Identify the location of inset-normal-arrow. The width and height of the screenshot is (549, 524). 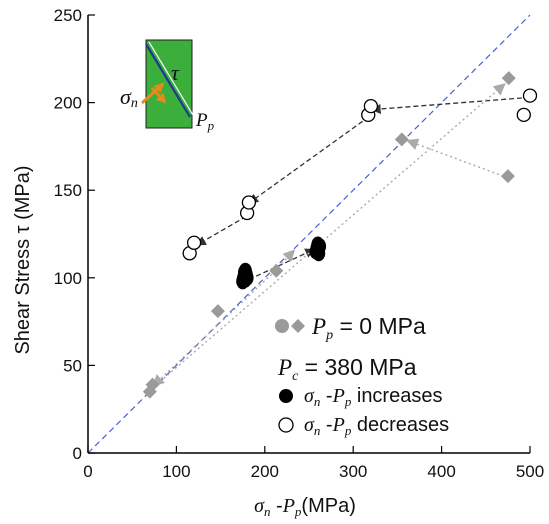
(152, 93).